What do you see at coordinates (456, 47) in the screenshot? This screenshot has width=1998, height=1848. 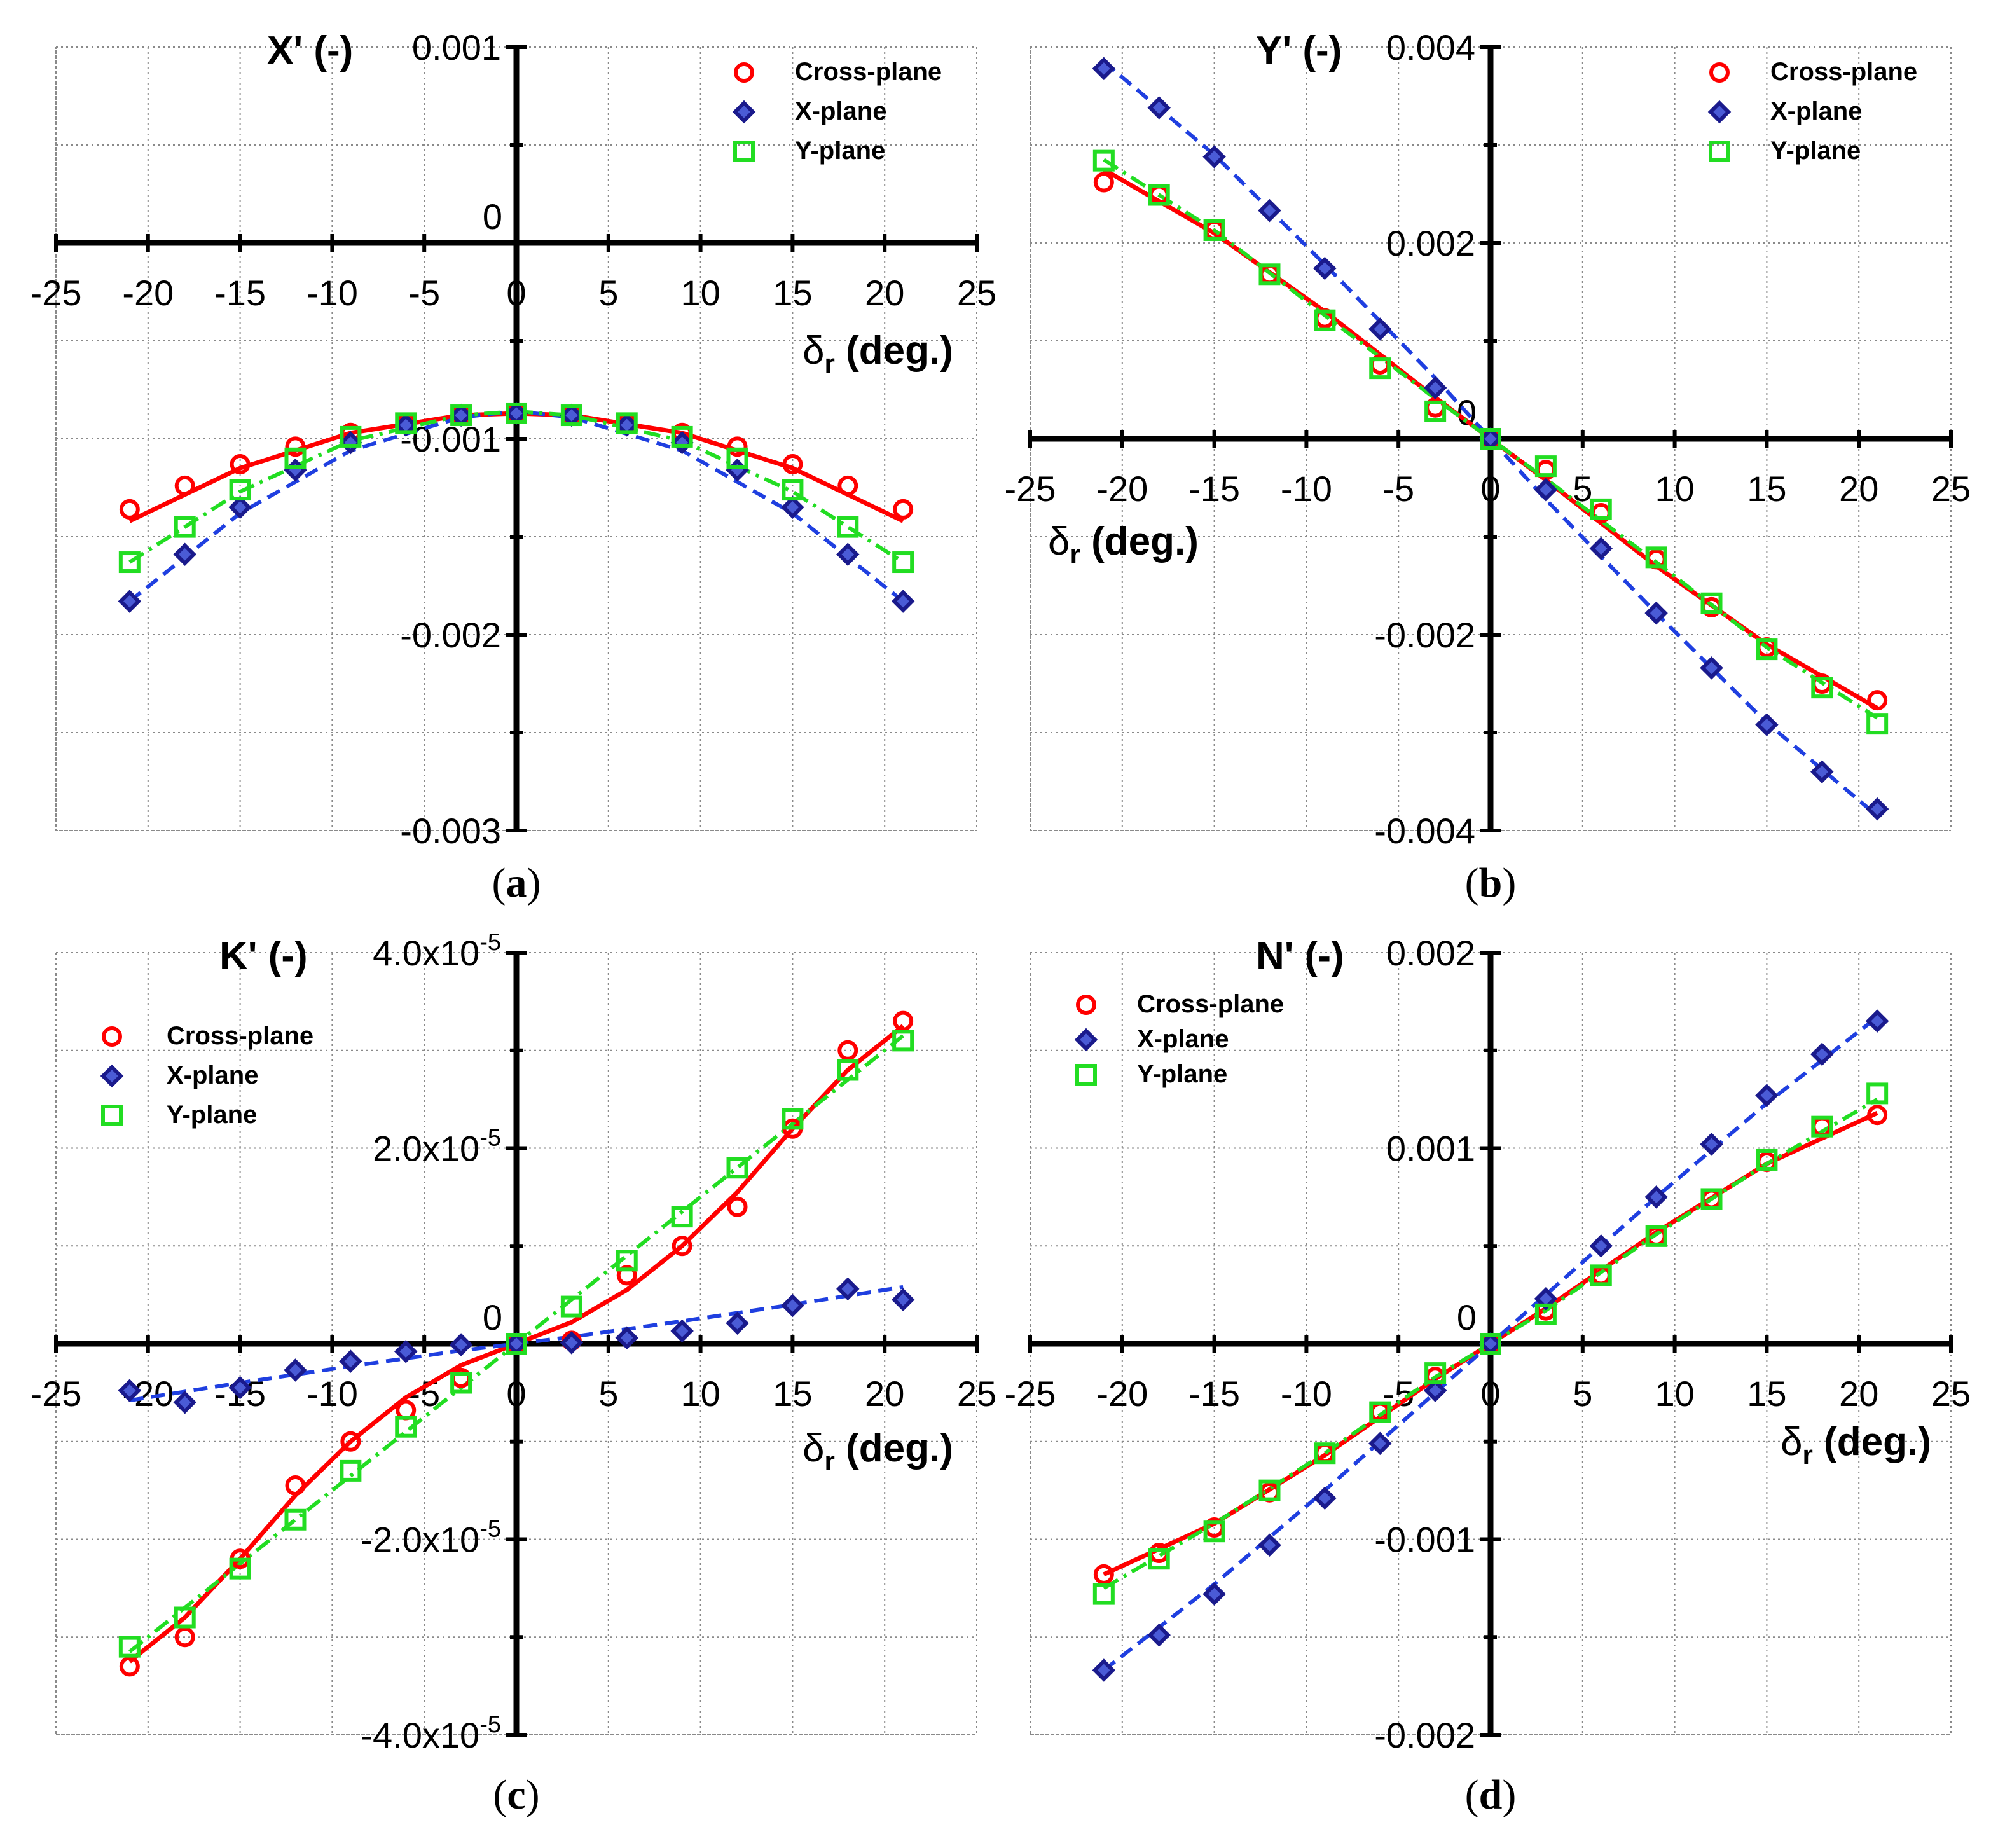 I see `y-tick-label: 0.001` at bounding box center [456, 47].